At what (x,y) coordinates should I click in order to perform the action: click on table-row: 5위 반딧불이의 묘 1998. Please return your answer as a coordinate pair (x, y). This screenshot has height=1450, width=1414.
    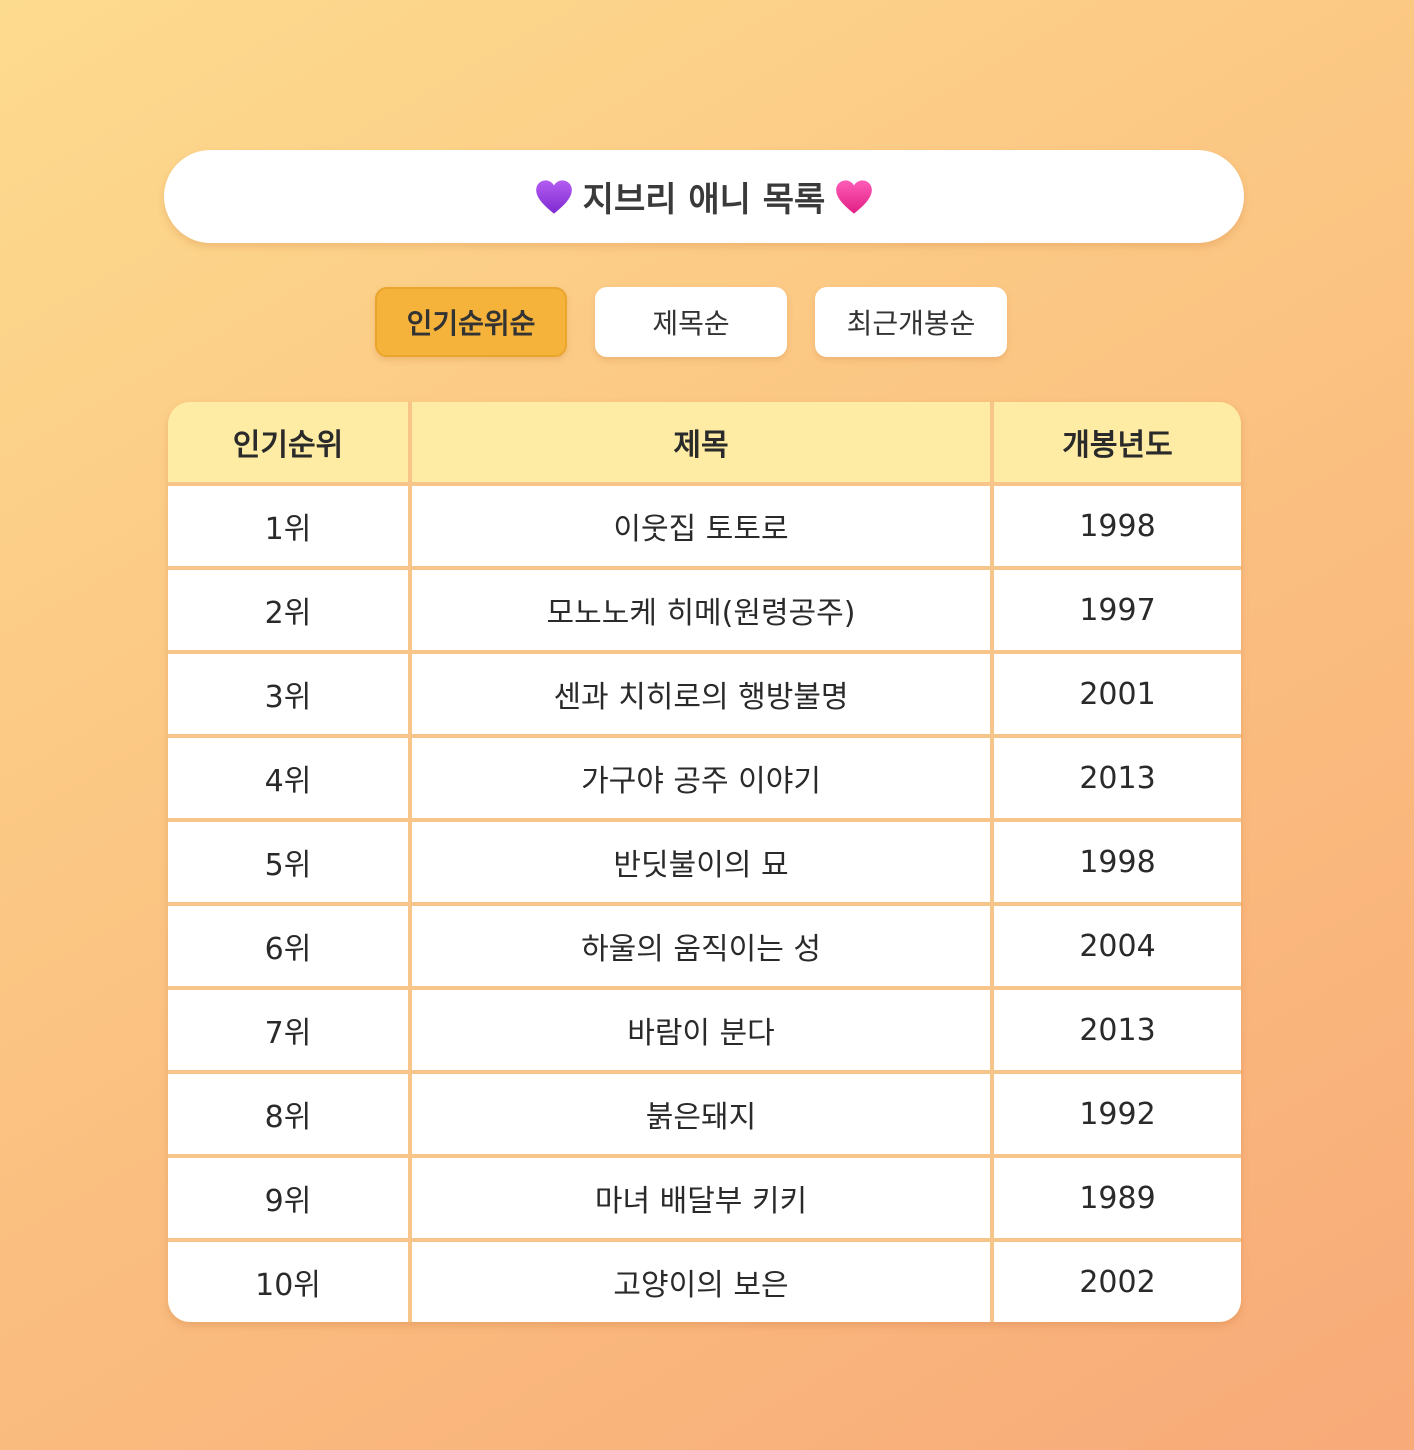
    Looking at the image, I should click on (704, 864).